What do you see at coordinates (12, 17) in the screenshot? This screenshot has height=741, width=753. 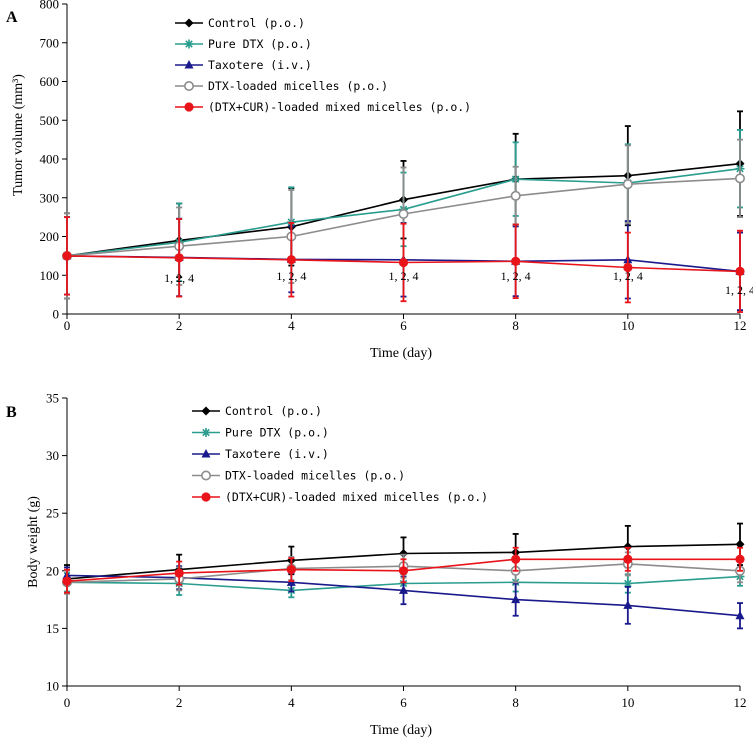 I see `panel-label: A` at bounding box center [12, 17].